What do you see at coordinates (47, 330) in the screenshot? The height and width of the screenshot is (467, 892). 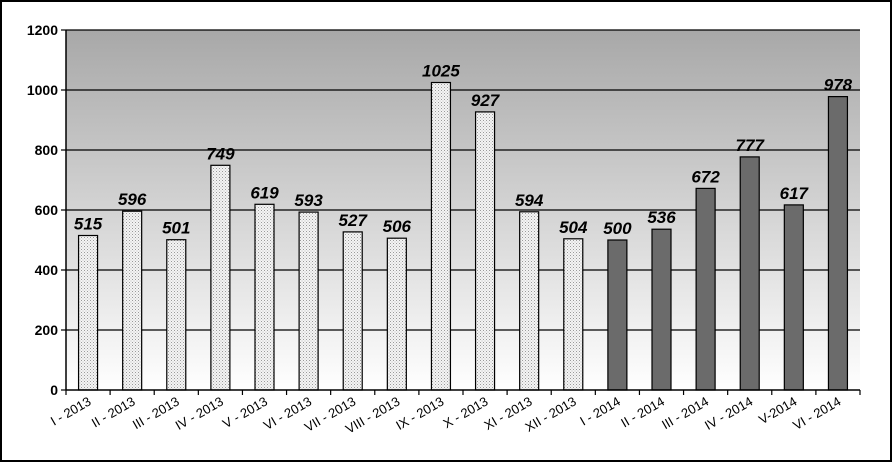 I see `y-tick-label: 200` at bounding box center [47, 330].